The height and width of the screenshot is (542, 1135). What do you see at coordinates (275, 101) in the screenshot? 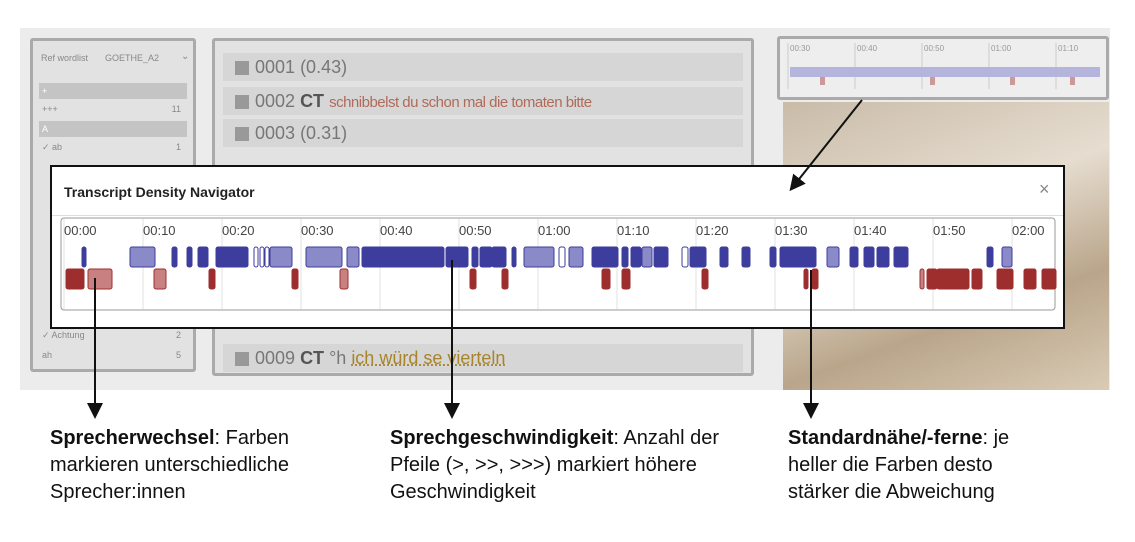
I see `line-id: 0002` at bounding box center [275, 101].